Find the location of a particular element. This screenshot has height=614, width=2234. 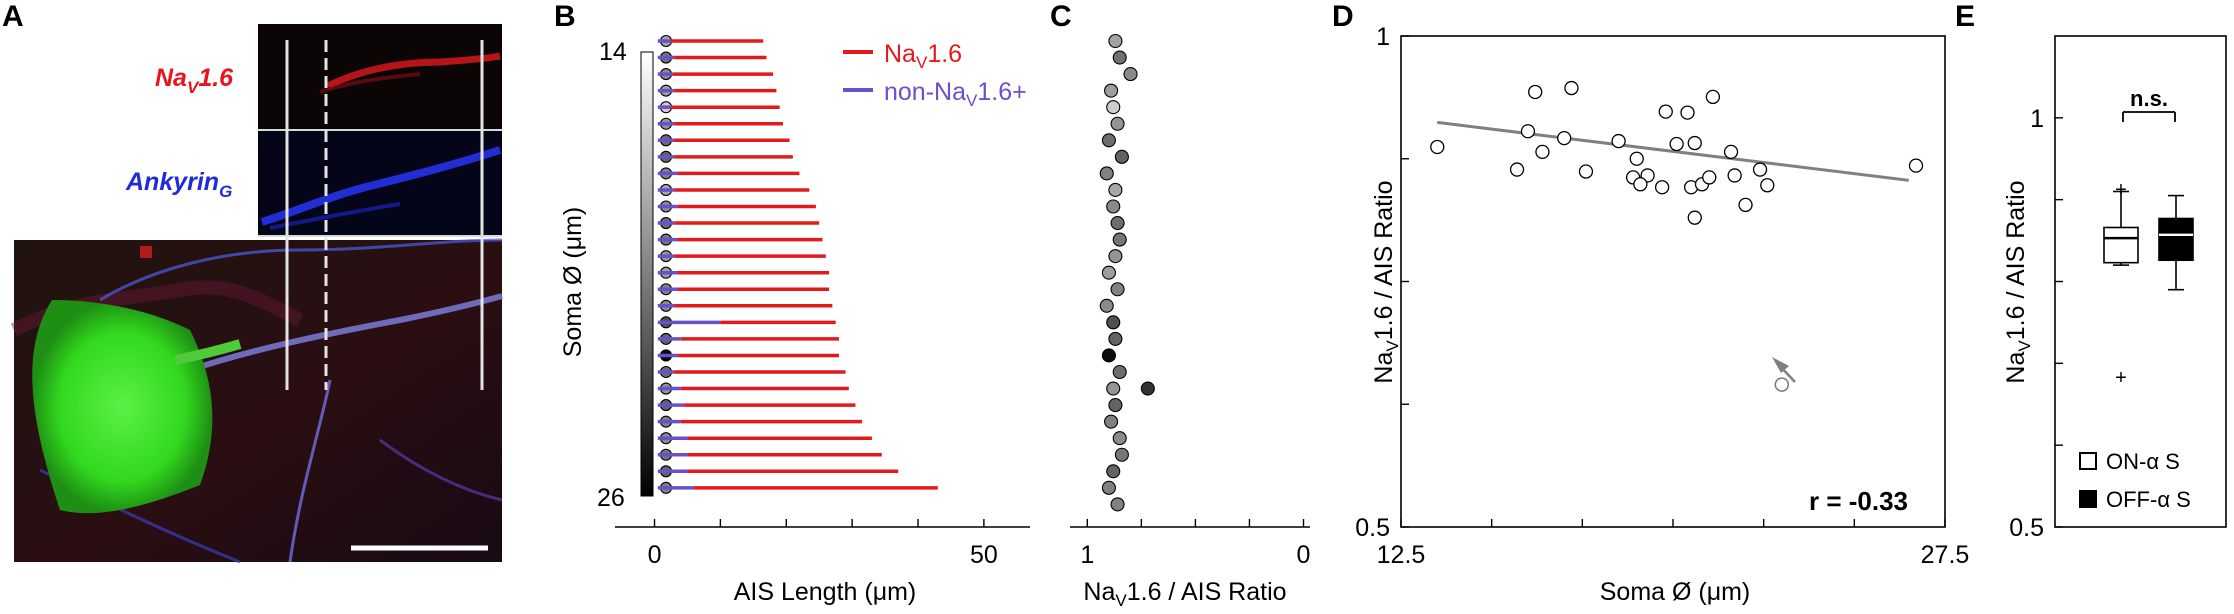

e-y-tick-label: 0.5 is located at coordinates (2026, 528).